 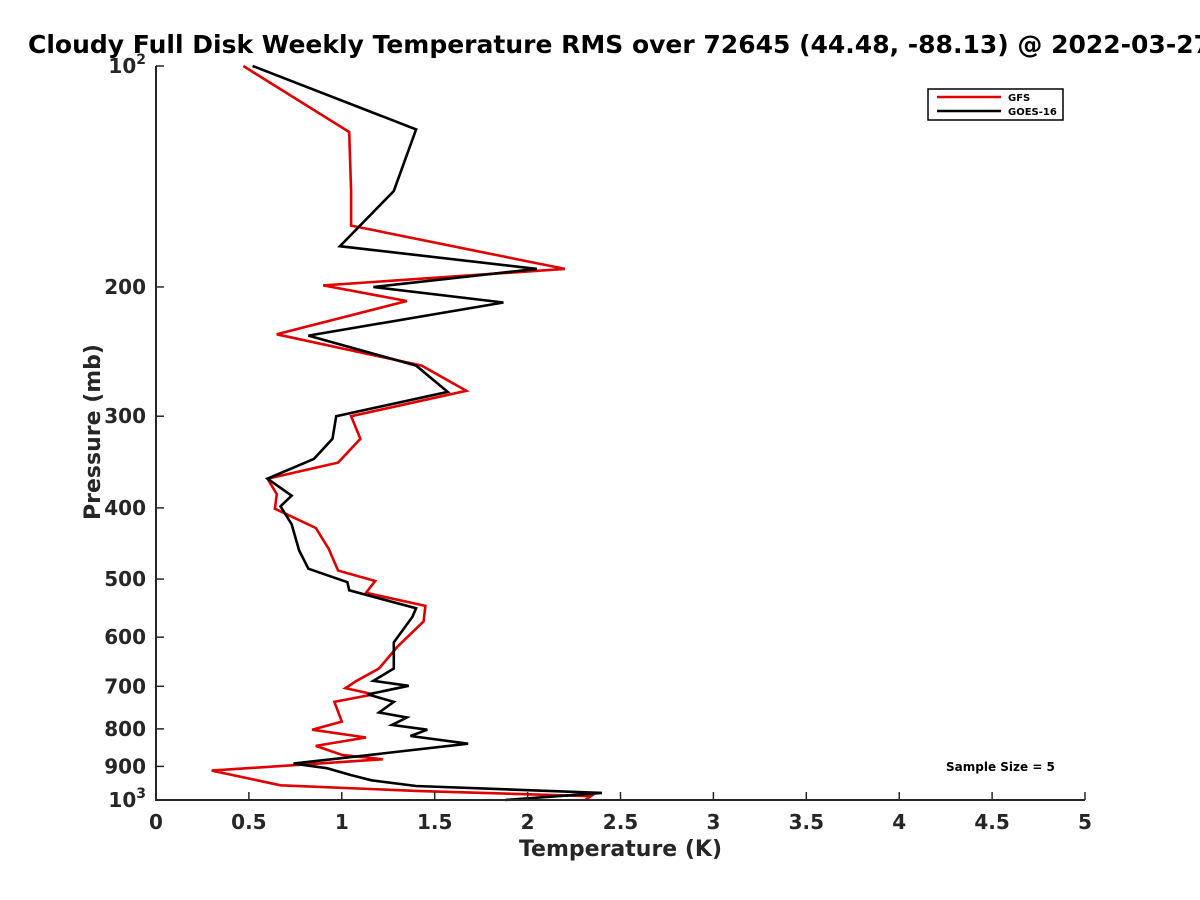 I want to click on legend-box, so click(x=995, y=104).